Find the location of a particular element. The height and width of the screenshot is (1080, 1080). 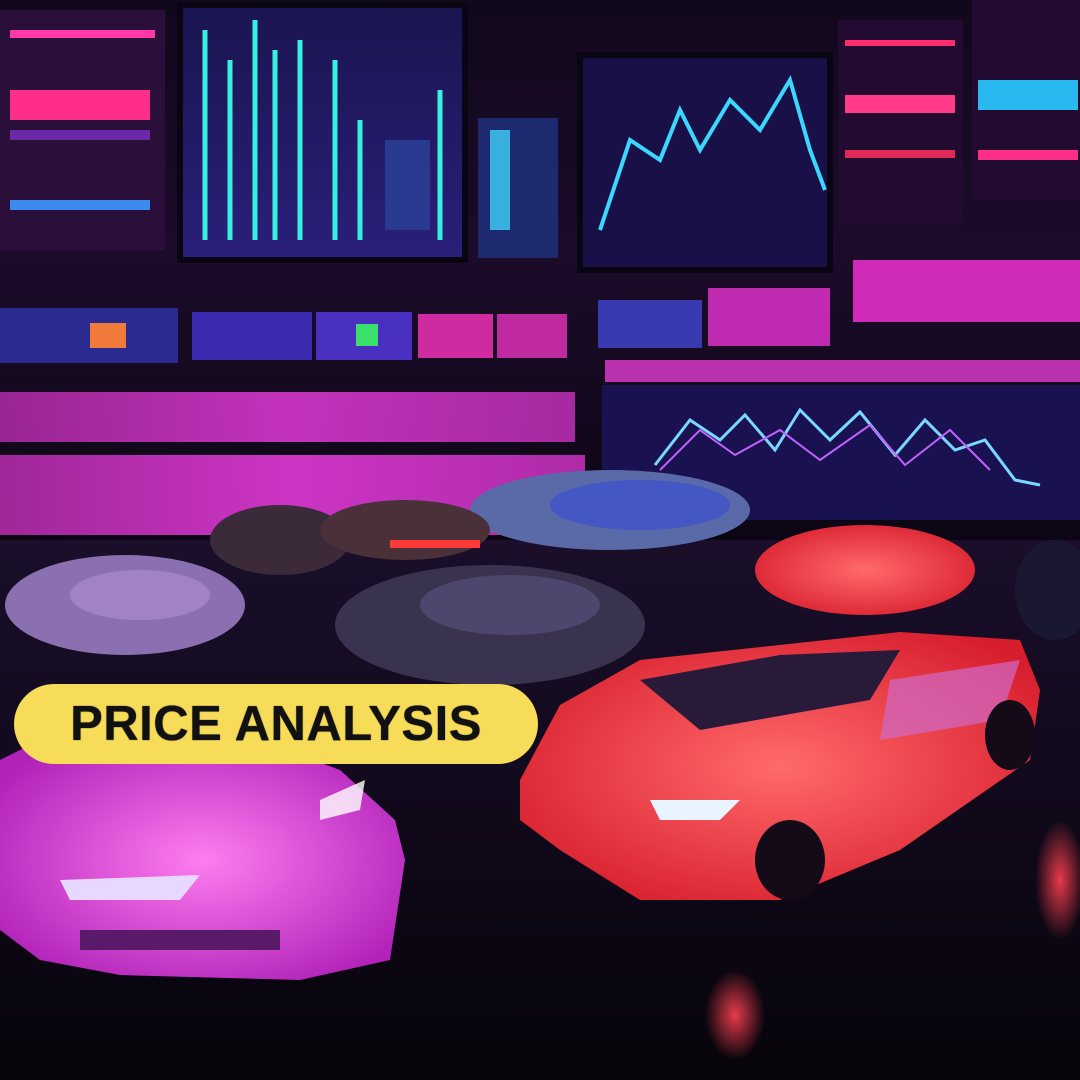

price-analysis-badge: PRICE ANALYSIS is located at coordinates (276, 724).